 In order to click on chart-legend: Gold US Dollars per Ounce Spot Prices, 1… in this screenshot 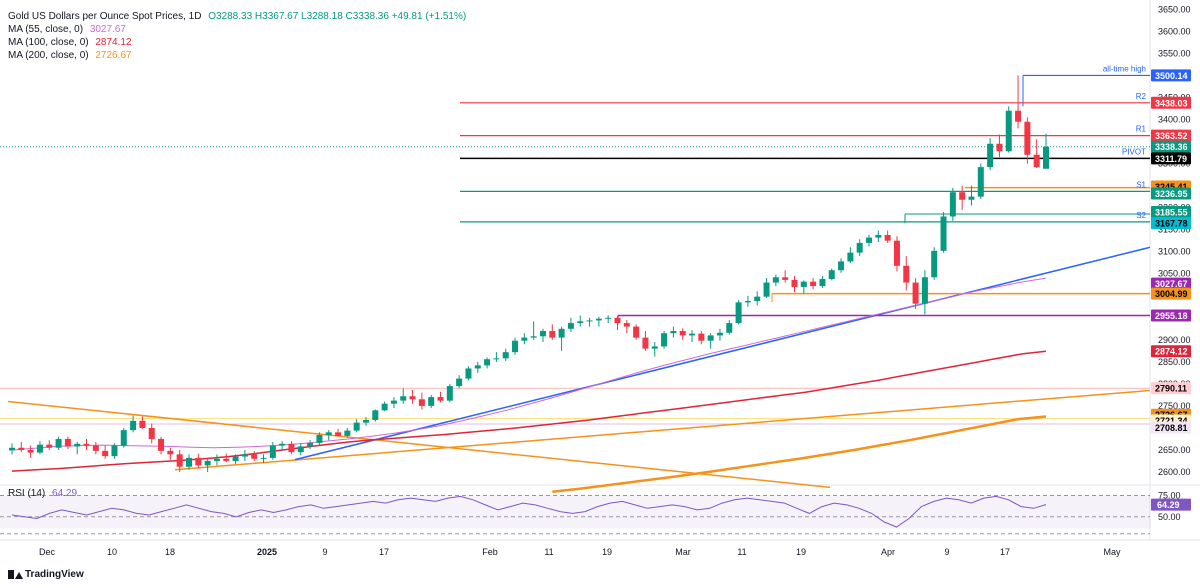, I will do `click(237, 36)`.